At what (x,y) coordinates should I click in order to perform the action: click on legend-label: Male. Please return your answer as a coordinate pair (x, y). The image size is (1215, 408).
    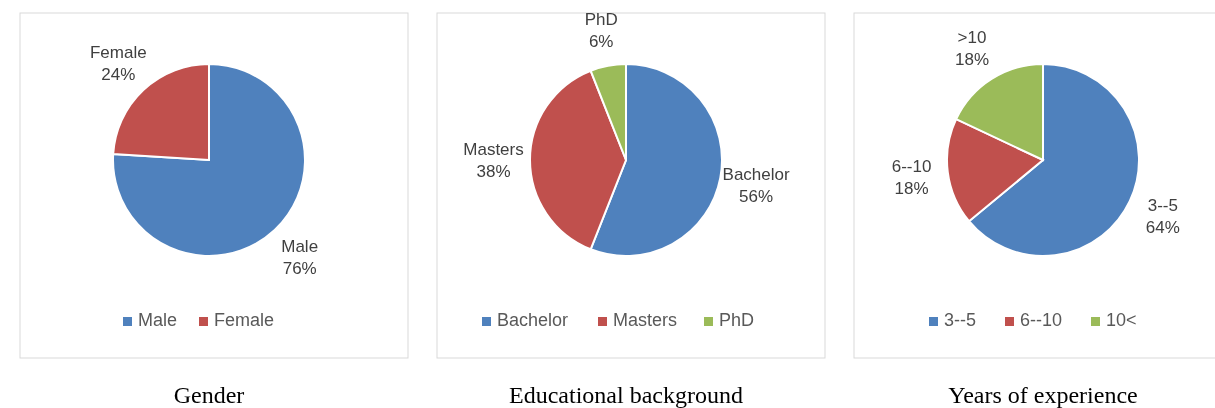
    Looking at the image, I should click on (158, 320).